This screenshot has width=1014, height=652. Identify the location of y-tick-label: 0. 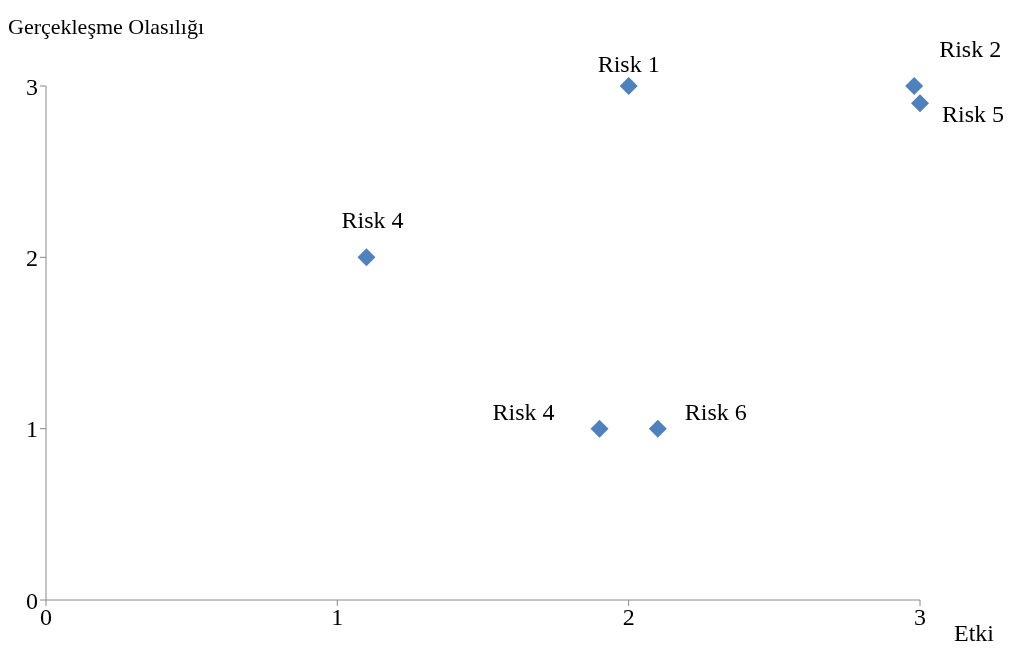
(32, 600).